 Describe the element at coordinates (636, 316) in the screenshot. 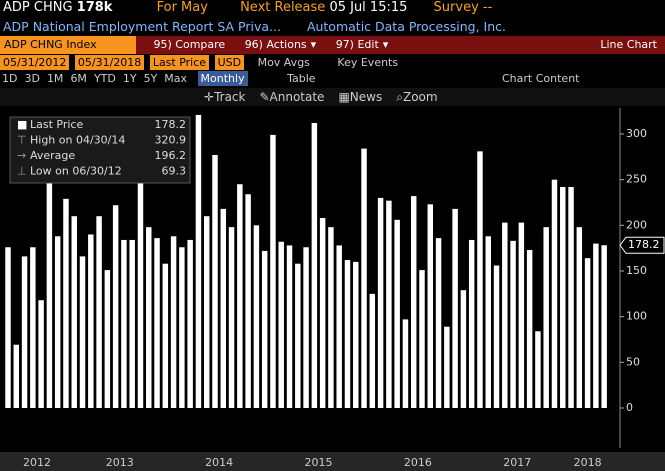

I see `y-tick-label: 100` at that location.